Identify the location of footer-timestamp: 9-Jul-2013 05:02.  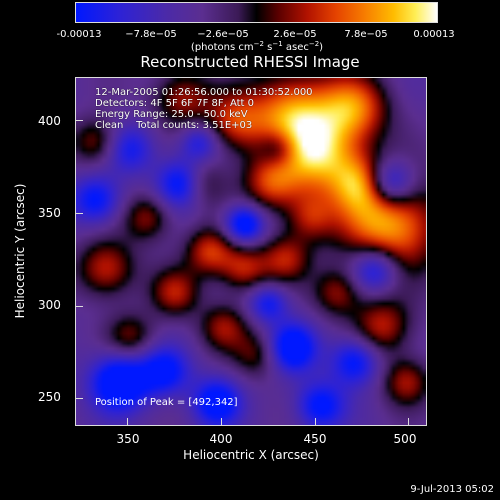
(452, 489).